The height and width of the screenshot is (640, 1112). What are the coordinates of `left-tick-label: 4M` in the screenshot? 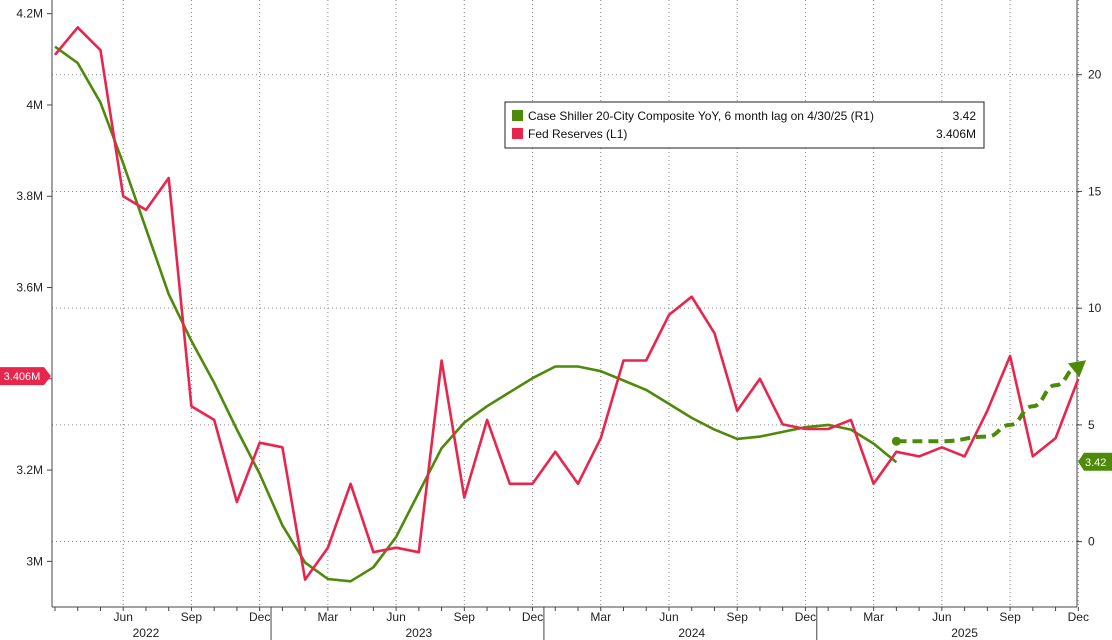 It's located at (34, 105).